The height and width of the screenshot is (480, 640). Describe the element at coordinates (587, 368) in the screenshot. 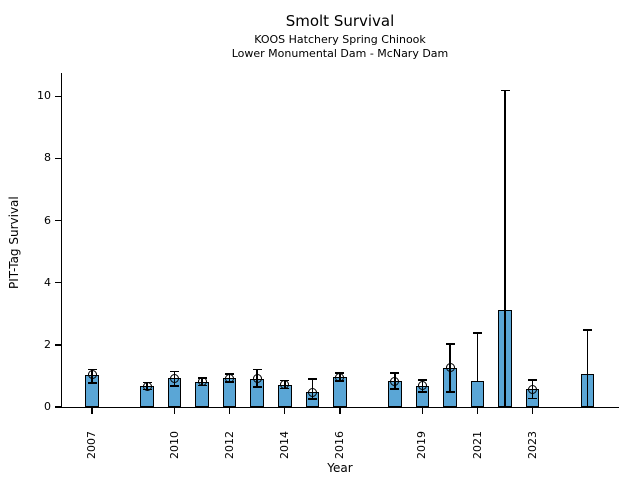

I see `error-bar-2025` at that location.